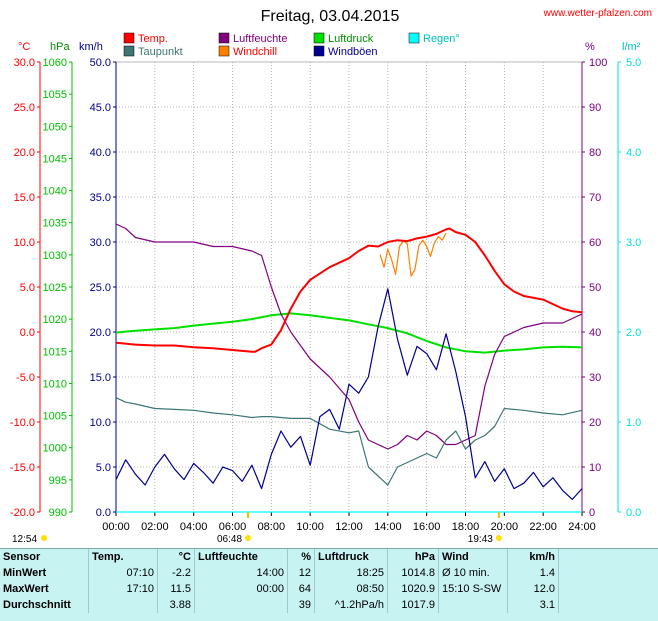  Describe the element at coordinates (58, 481) in the screenshot. I see `pressure-tick-label: 995` at that location.